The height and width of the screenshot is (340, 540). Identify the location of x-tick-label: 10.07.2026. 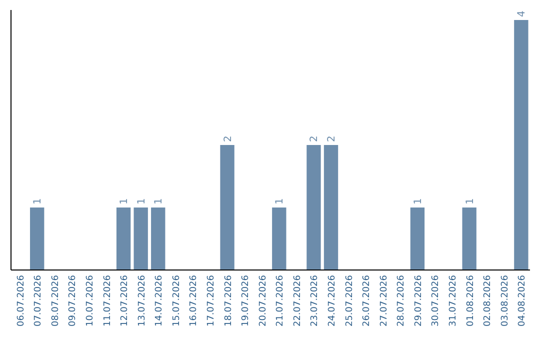
(90, 300).